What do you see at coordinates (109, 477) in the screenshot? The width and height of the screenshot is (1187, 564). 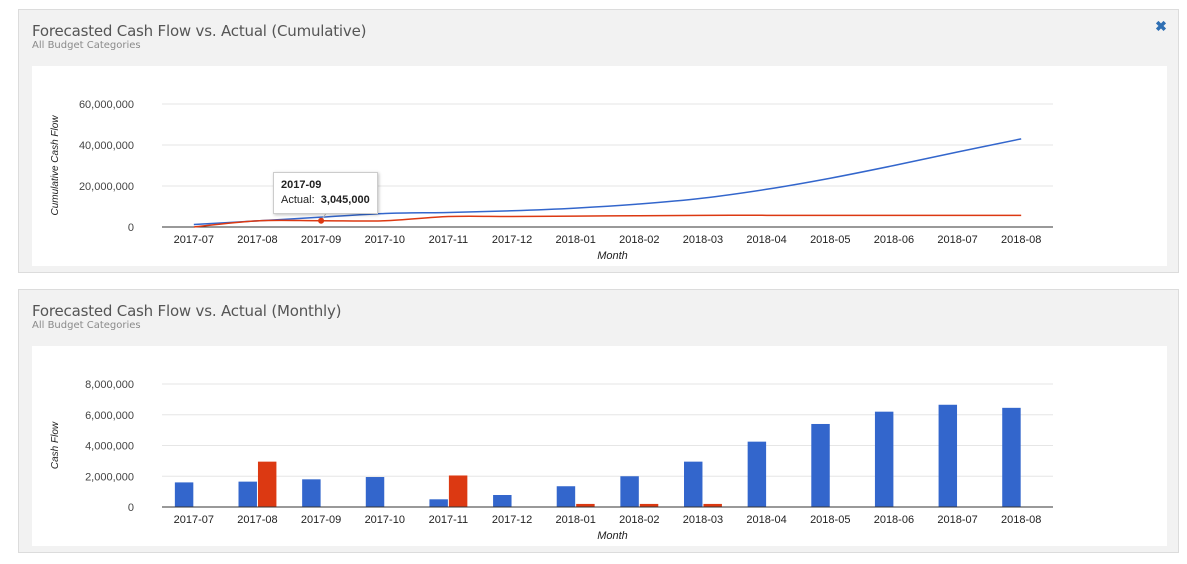 I see `y-tick-label: 2,000,000` at bounding box center [109, 477].